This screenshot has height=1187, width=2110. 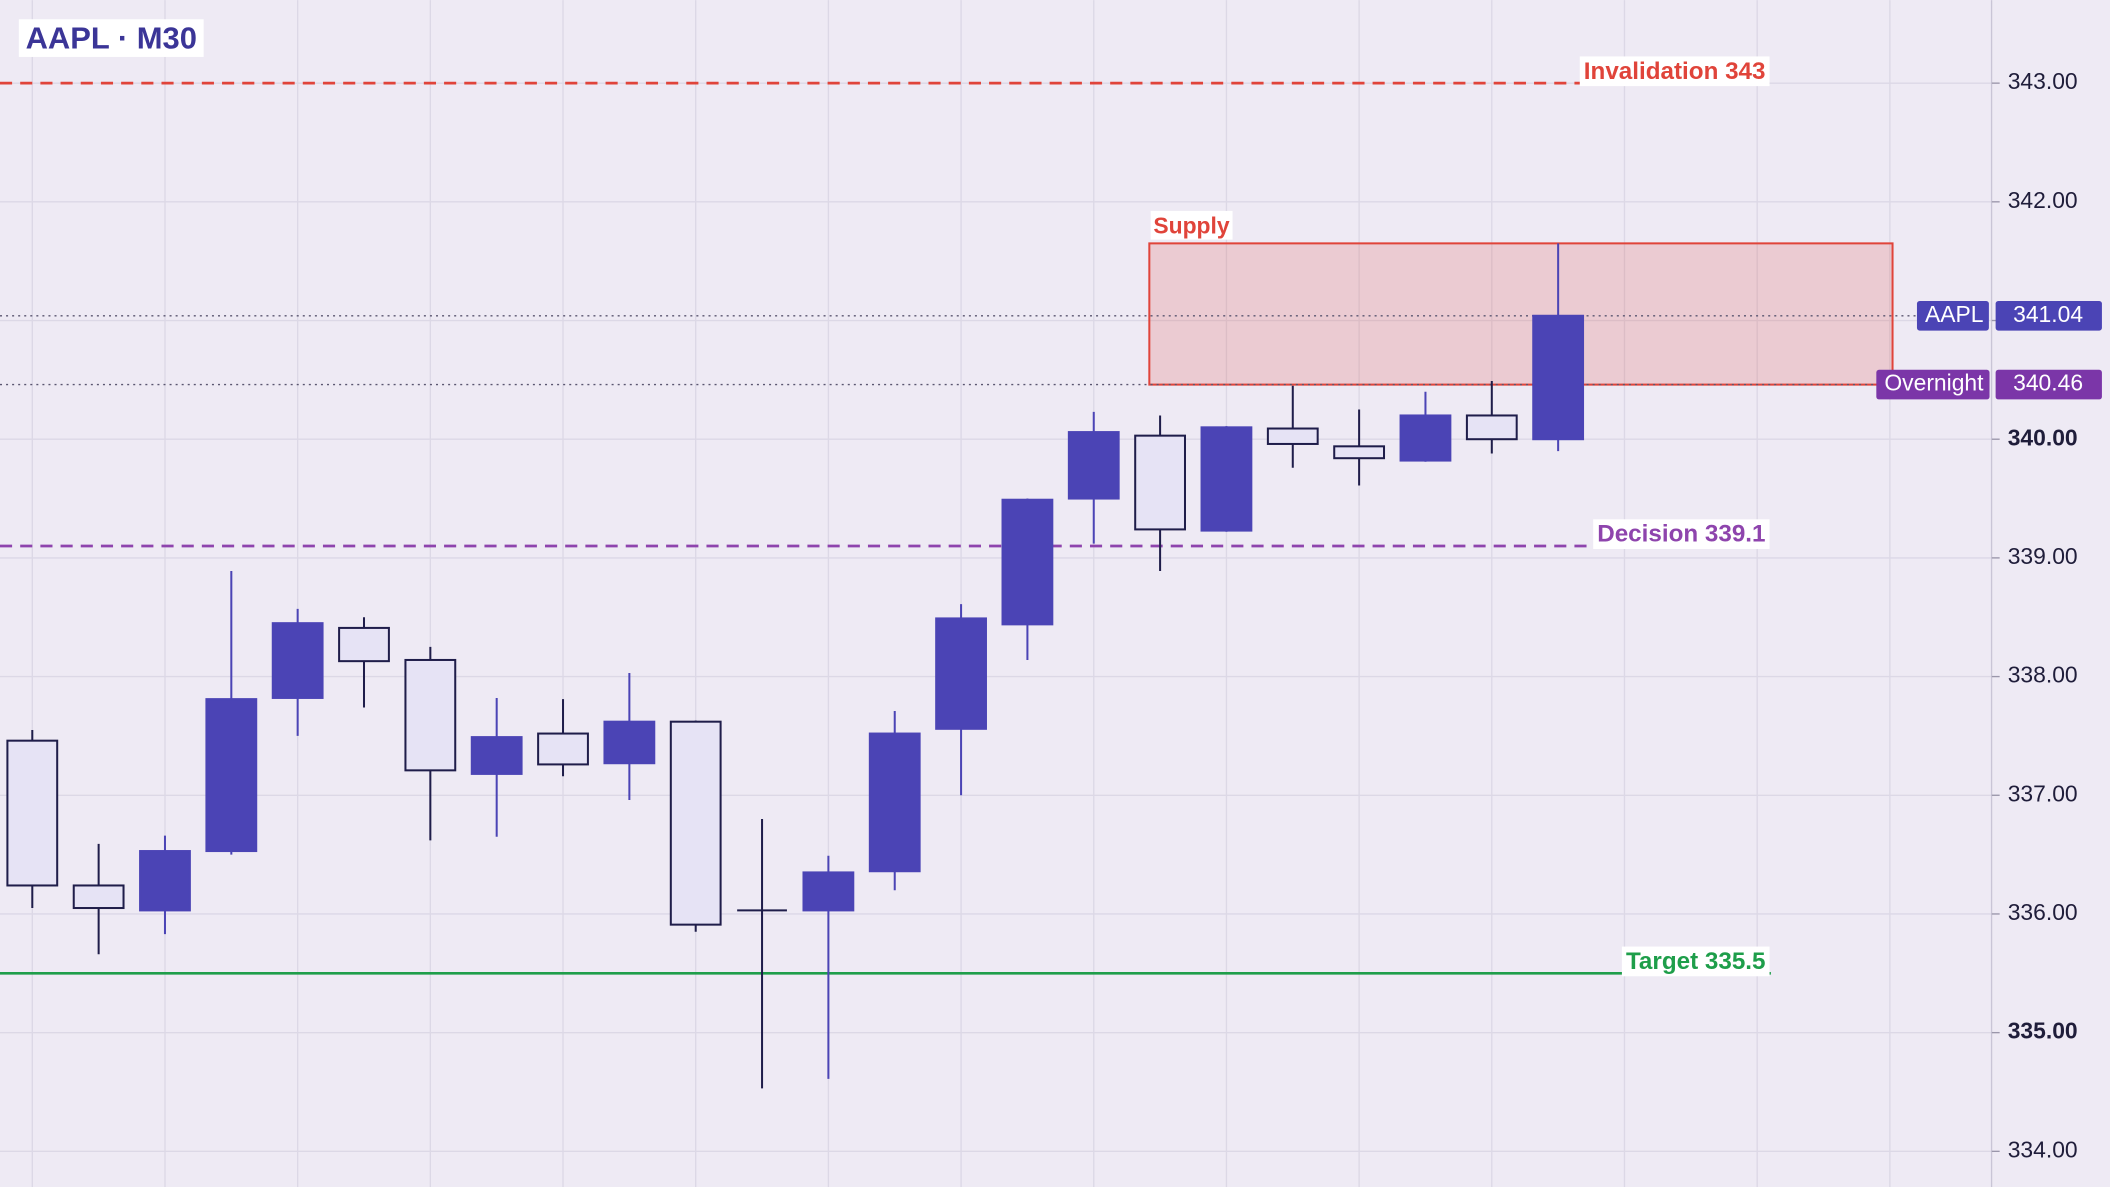 What do you see at coordinates (2043, 81) in the screenshot?
I see `y-tick-label: 343.00` at bounding box center [2043, 81].